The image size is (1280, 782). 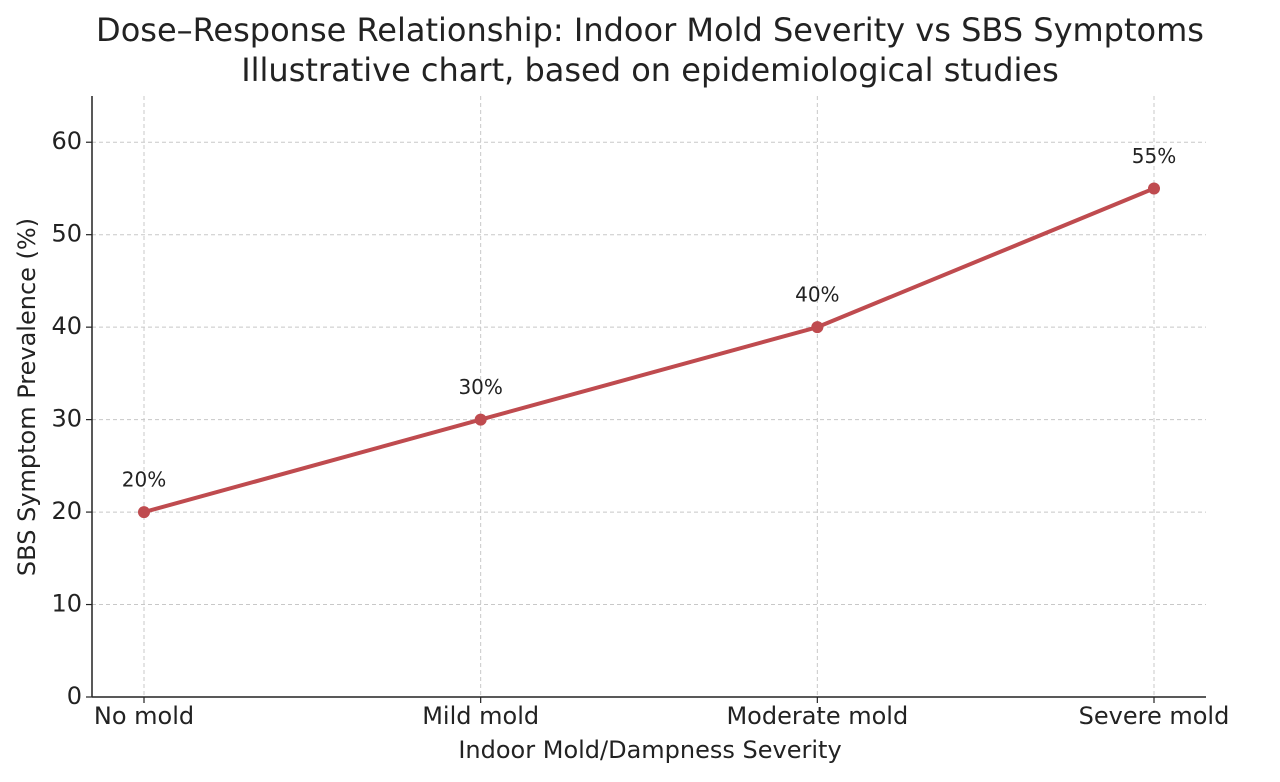 I want to click on value-label: 20%, so click(x=144, y=480).